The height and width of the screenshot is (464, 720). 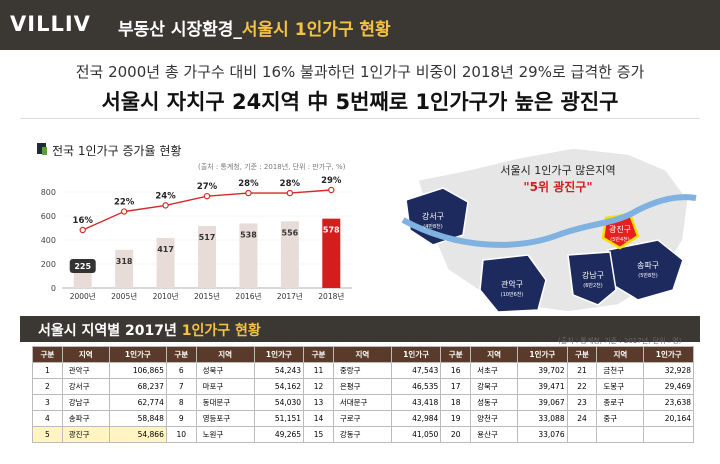 What do you see at coordinates (316, 30) in the screenshot?
I see `page-title-highlight: 서울시 1인가구 현황` at bounding box center [316, 30].